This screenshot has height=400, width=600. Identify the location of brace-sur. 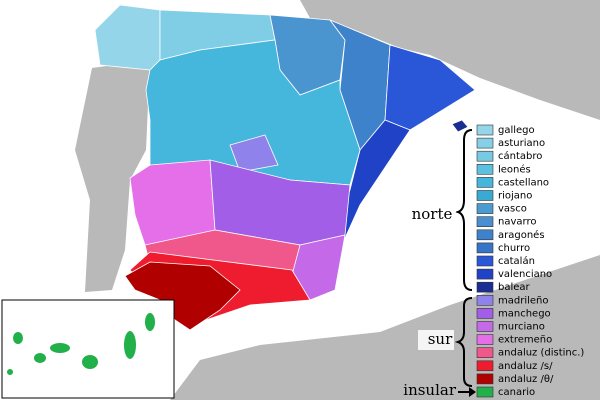
(463, 342).